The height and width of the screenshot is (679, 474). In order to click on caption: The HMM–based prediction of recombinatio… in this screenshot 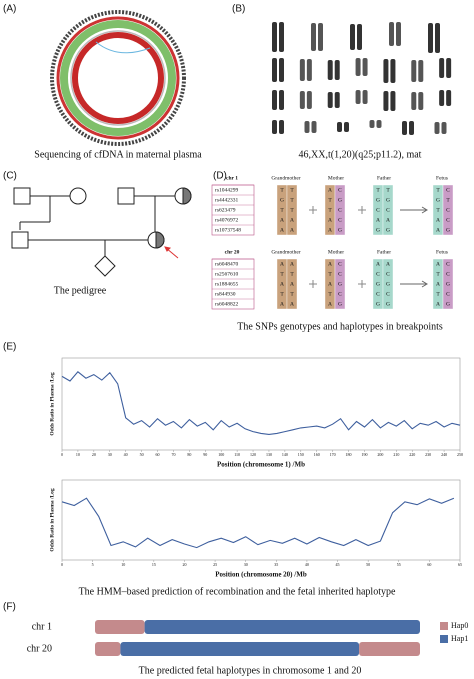, I will do `click(237, 591)`.